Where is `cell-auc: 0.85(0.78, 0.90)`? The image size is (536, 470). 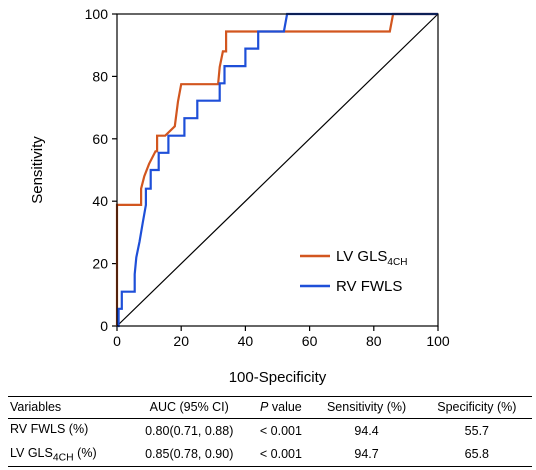
cell-auc: 0.85(0.78, 0.90) is located at coordinates (189, 454).